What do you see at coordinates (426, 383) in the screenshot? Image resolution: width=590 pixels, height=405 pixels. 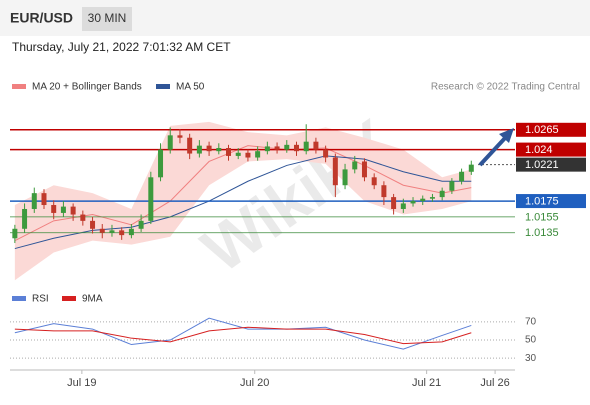 I see `x-tick-label: Jul 21` at bounding box center [426, 383].